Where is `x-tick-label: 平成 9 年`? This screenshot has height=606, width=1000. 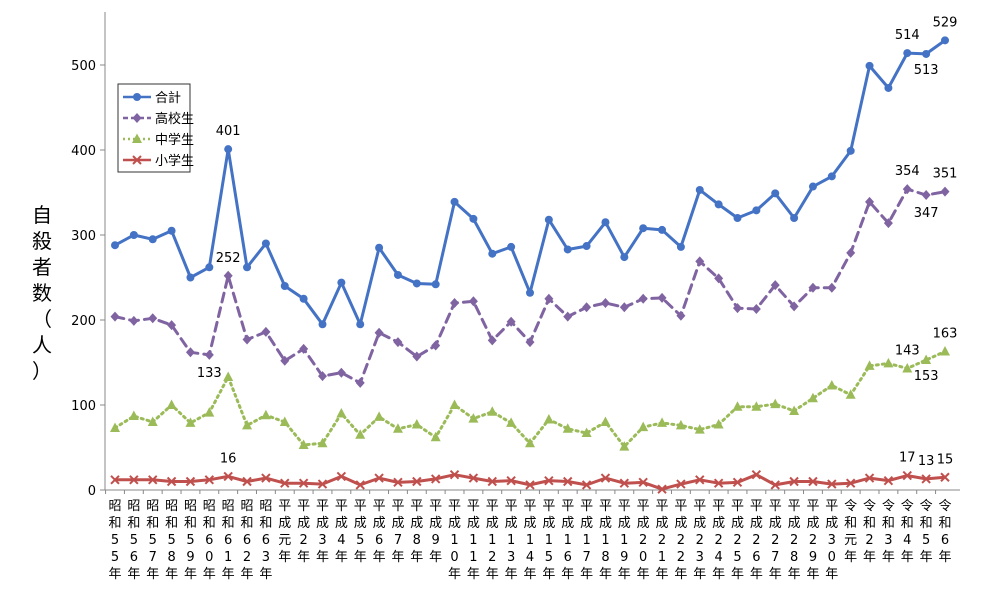 x-tick-label: 平成 9 年 is located at coordinates (435, 532).